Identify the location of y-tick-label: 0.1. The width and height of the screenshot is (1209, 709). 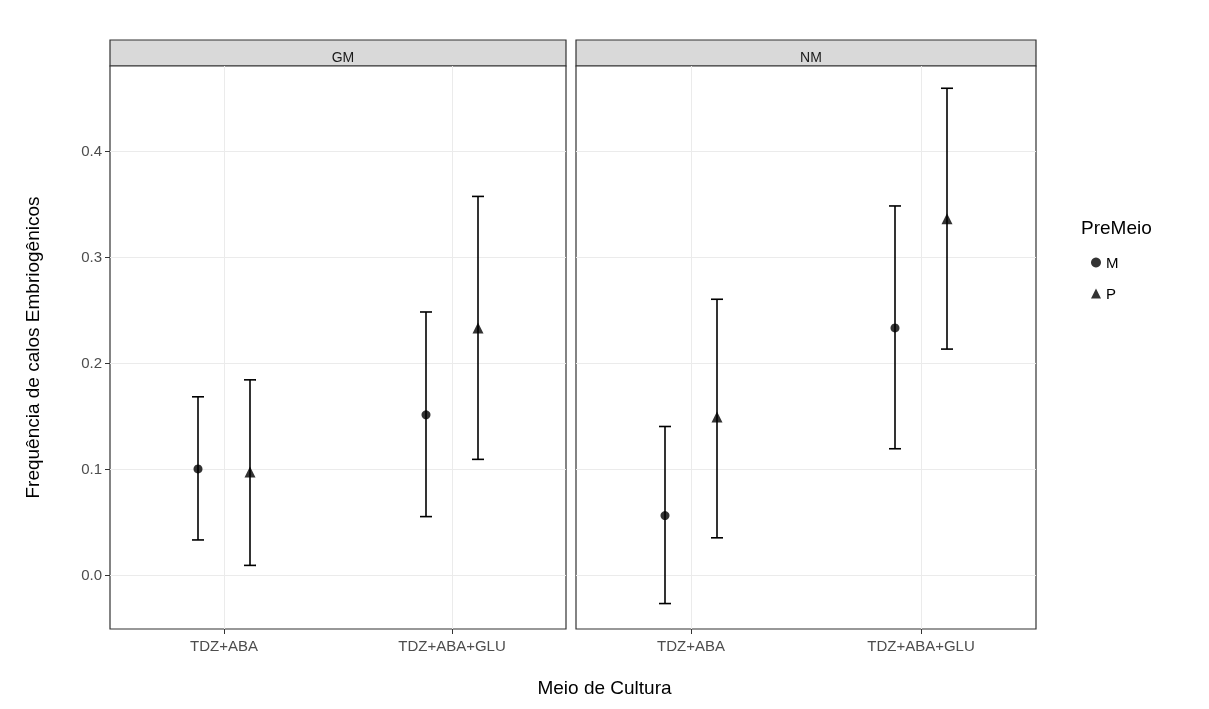
(91, 469).